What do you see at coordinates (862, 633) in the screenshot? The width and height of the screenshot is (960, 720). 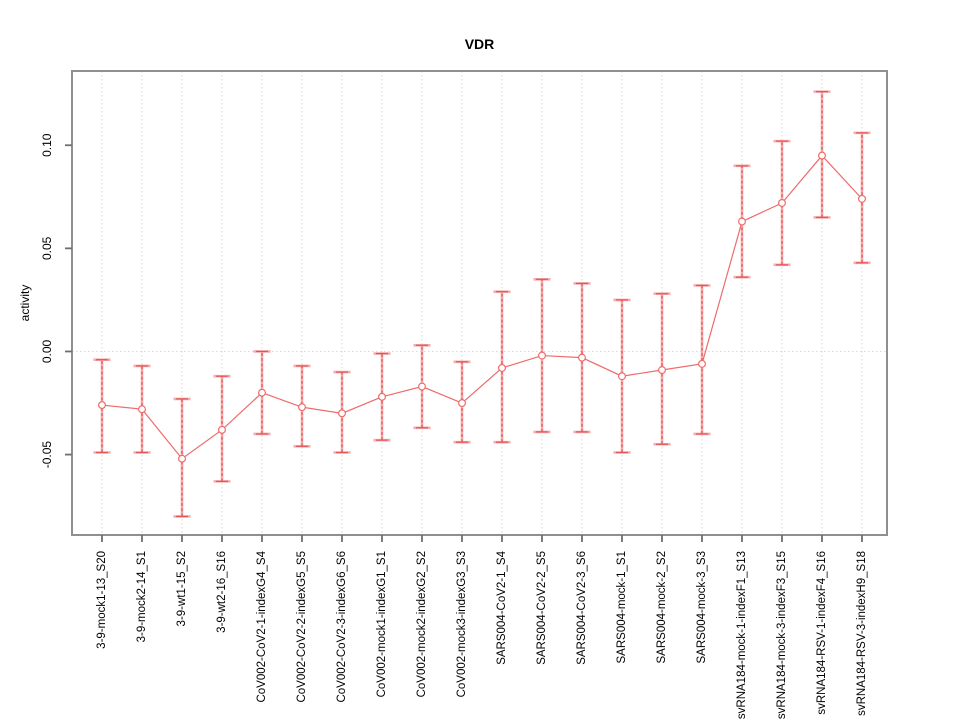 I see `x-tick-label: svRNA184-RSV-3-indexH9_S18` at bounding box center [862, 633].